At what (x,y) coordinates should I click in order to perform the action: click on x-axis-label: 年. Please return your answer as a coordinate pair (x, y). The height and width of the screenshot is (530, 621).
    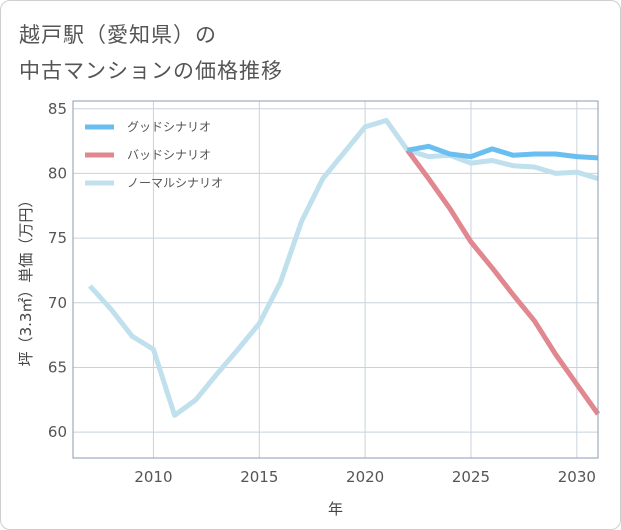
    Looking at the image, I should click on (335, 509).